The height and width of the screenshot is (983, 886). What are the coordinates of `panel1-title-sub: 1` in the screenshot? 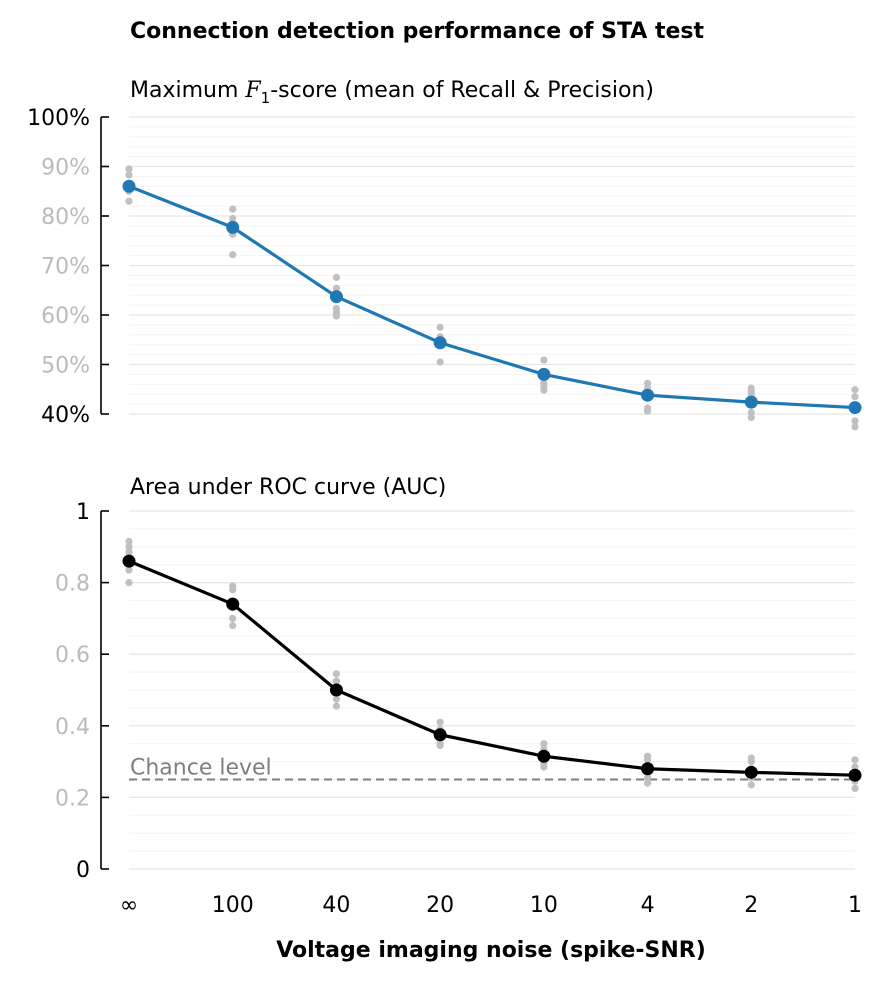 It's located at (266, 98).